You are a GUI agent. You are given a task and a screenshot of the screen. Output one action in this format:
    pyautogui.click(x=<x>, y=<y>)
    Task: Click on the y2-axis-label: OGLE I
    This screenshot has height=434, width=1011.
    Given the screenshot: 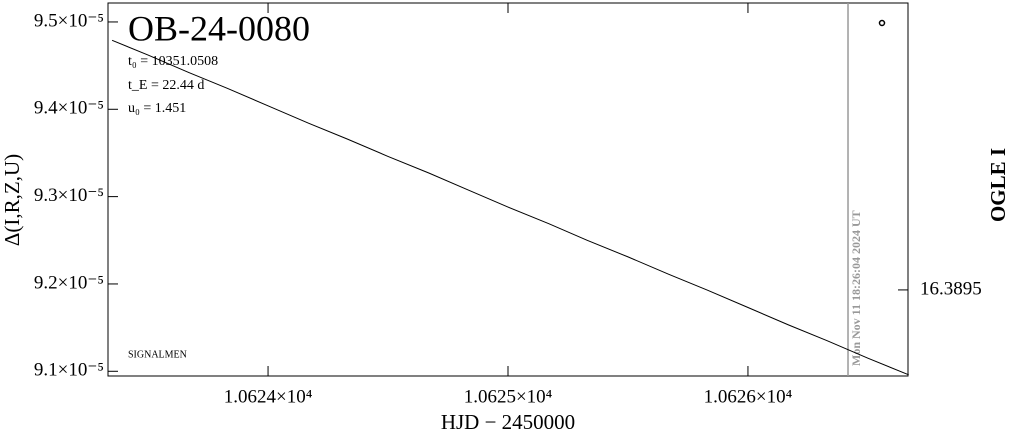 What is the action you would take?
    pyautogui.click(x=998, y=185)
    